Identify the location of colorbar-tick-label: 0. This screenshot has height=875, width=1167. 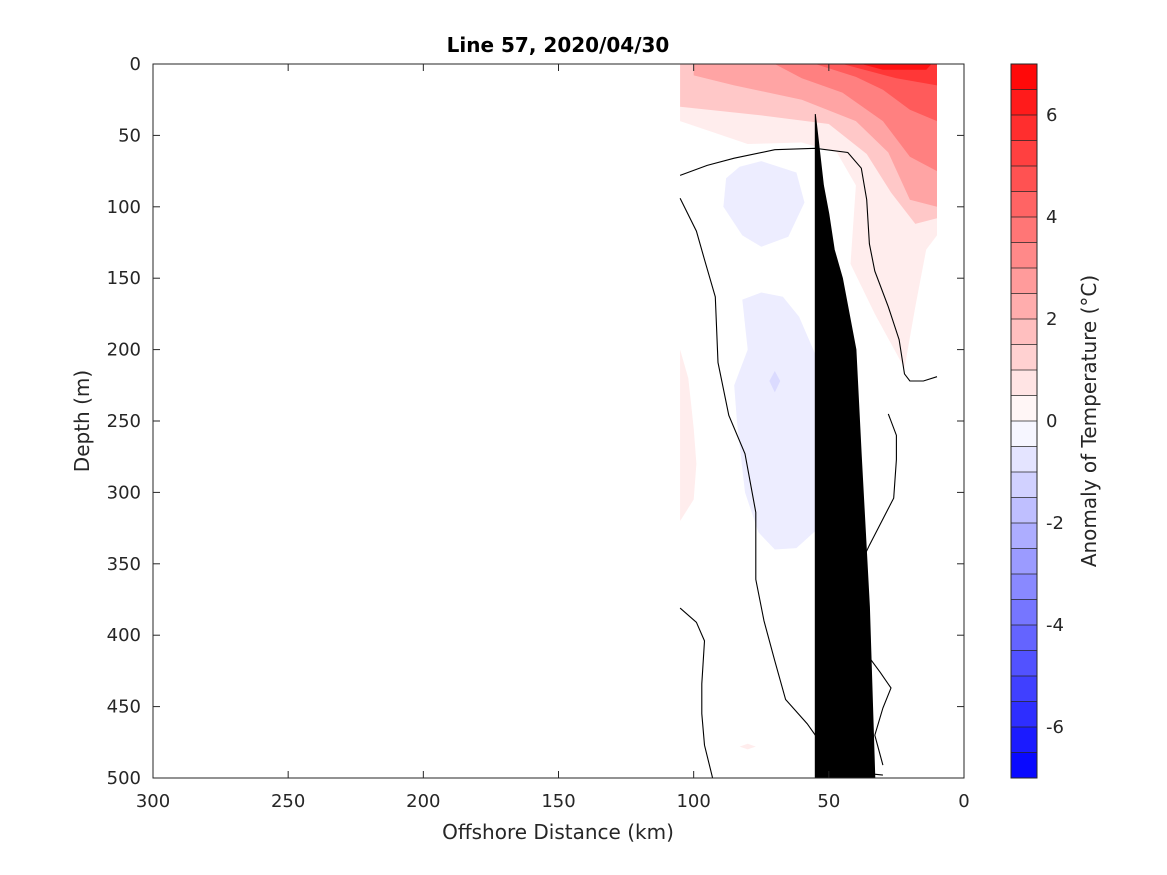
(1051, 421).